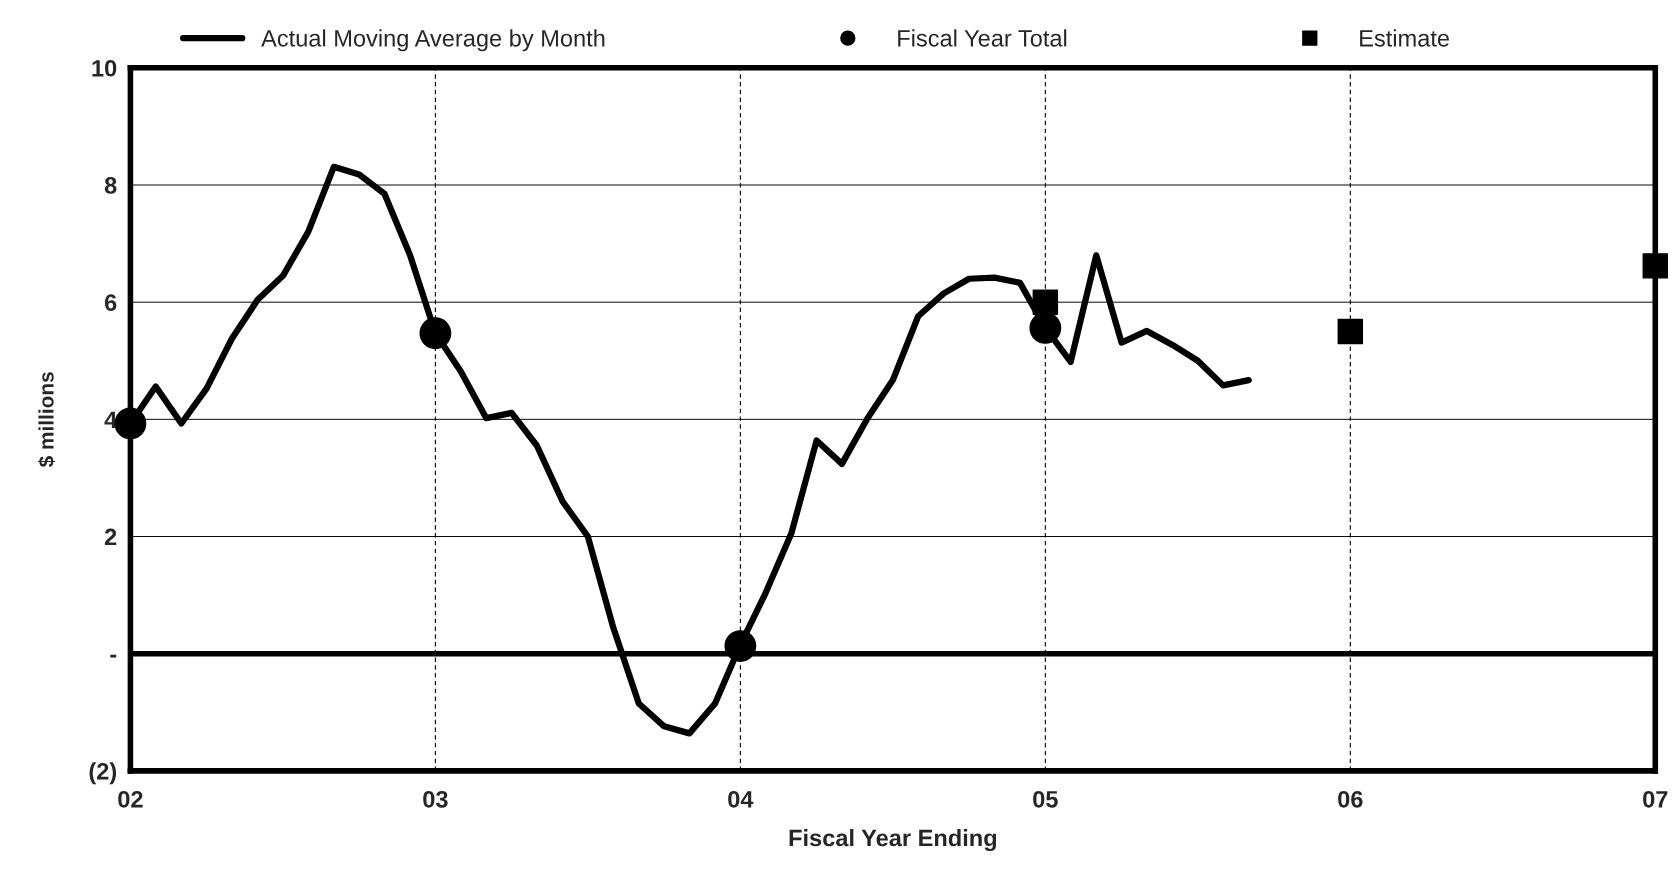 The height and width of the screenshot is (881, 1672). I want to click on x-tick-label: 03, so click(435, 799).